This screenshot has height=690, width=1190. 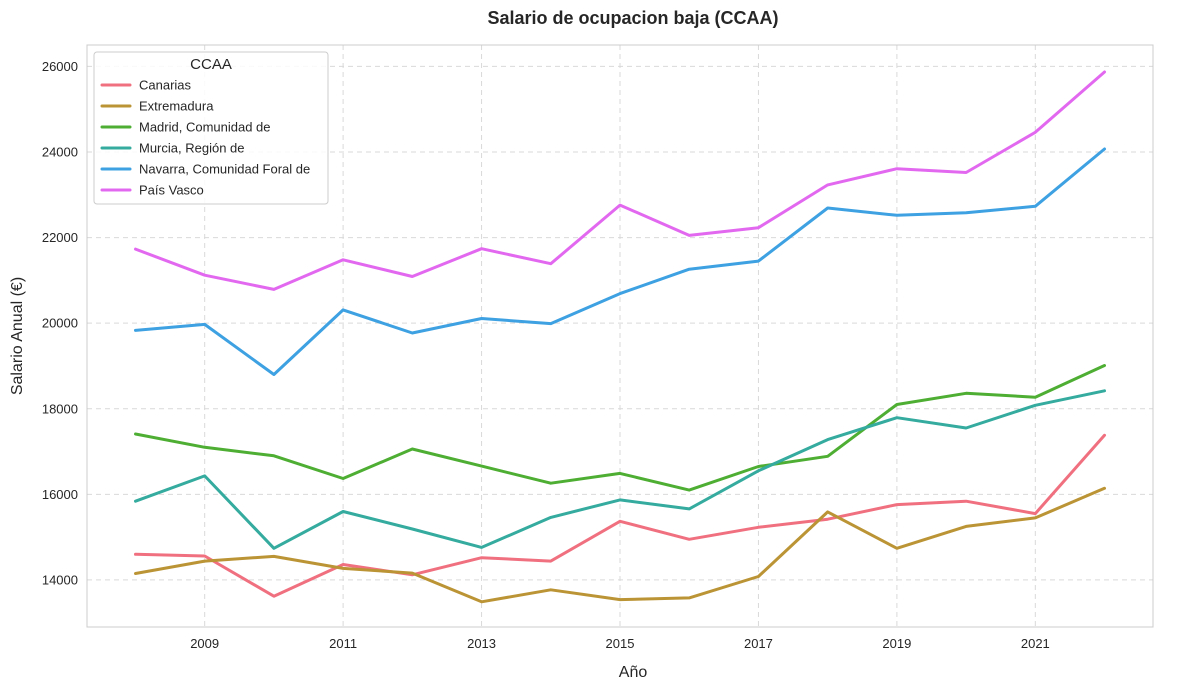 What do you see at coordinates (205, 127) in the screenshot?
I see `legend-label: Madrid, Comunidad de` at bounding box center [205, 127].